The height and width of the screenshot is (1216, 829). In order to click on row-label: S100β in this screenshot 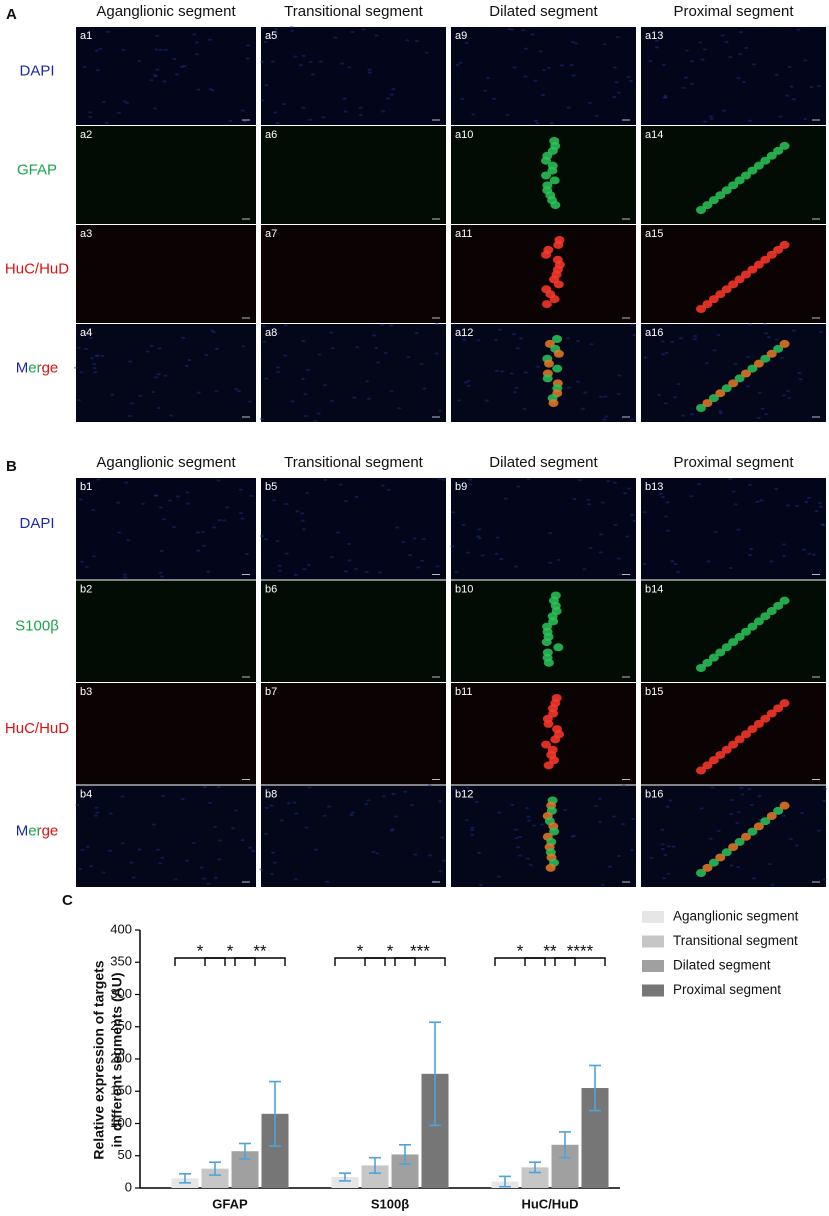, I will do `click(37, 626)`.